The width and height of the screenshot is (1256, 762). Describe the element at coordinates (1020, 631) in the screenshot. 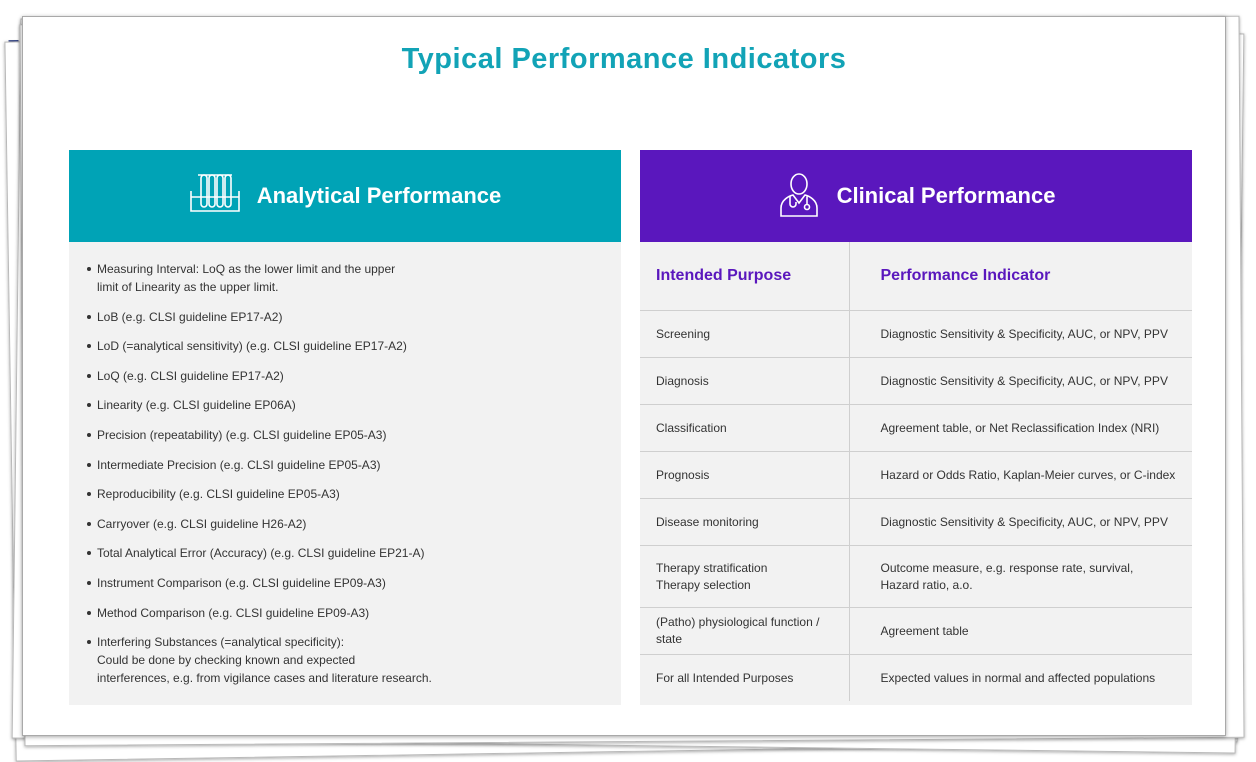

I see `performance-indicator-cell: Agreement table` at that location.